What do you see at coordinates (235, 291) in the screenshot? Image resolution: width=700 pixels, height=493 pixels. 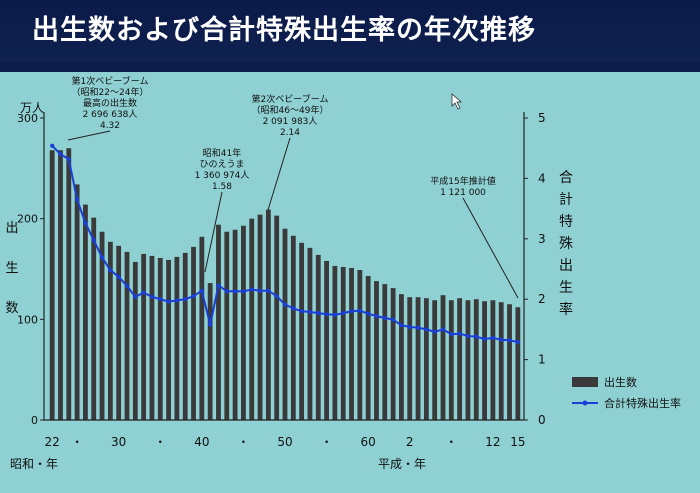 I see `point-tfr-1969` at bounding box center [235, 291].